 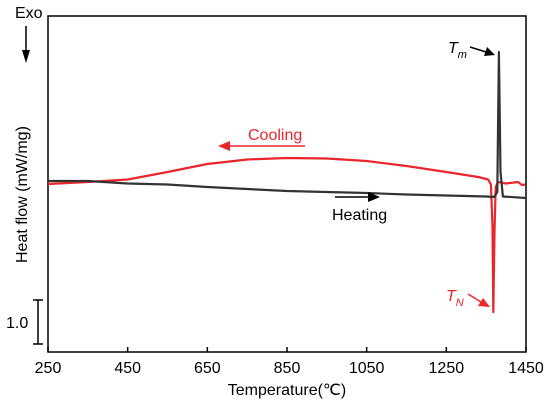 I want to click on x-tick-label: 1250, so click(x=447, y=368).